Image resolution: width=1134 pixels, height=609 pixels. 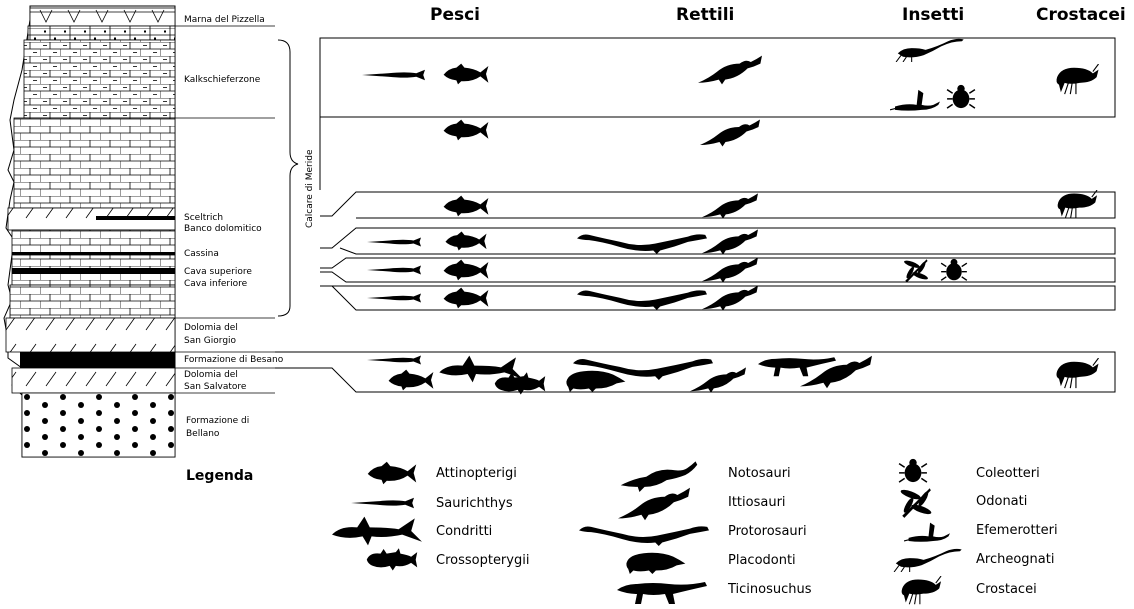 I want to click on header-insetti: Insetti, so click(x=933, y=15).